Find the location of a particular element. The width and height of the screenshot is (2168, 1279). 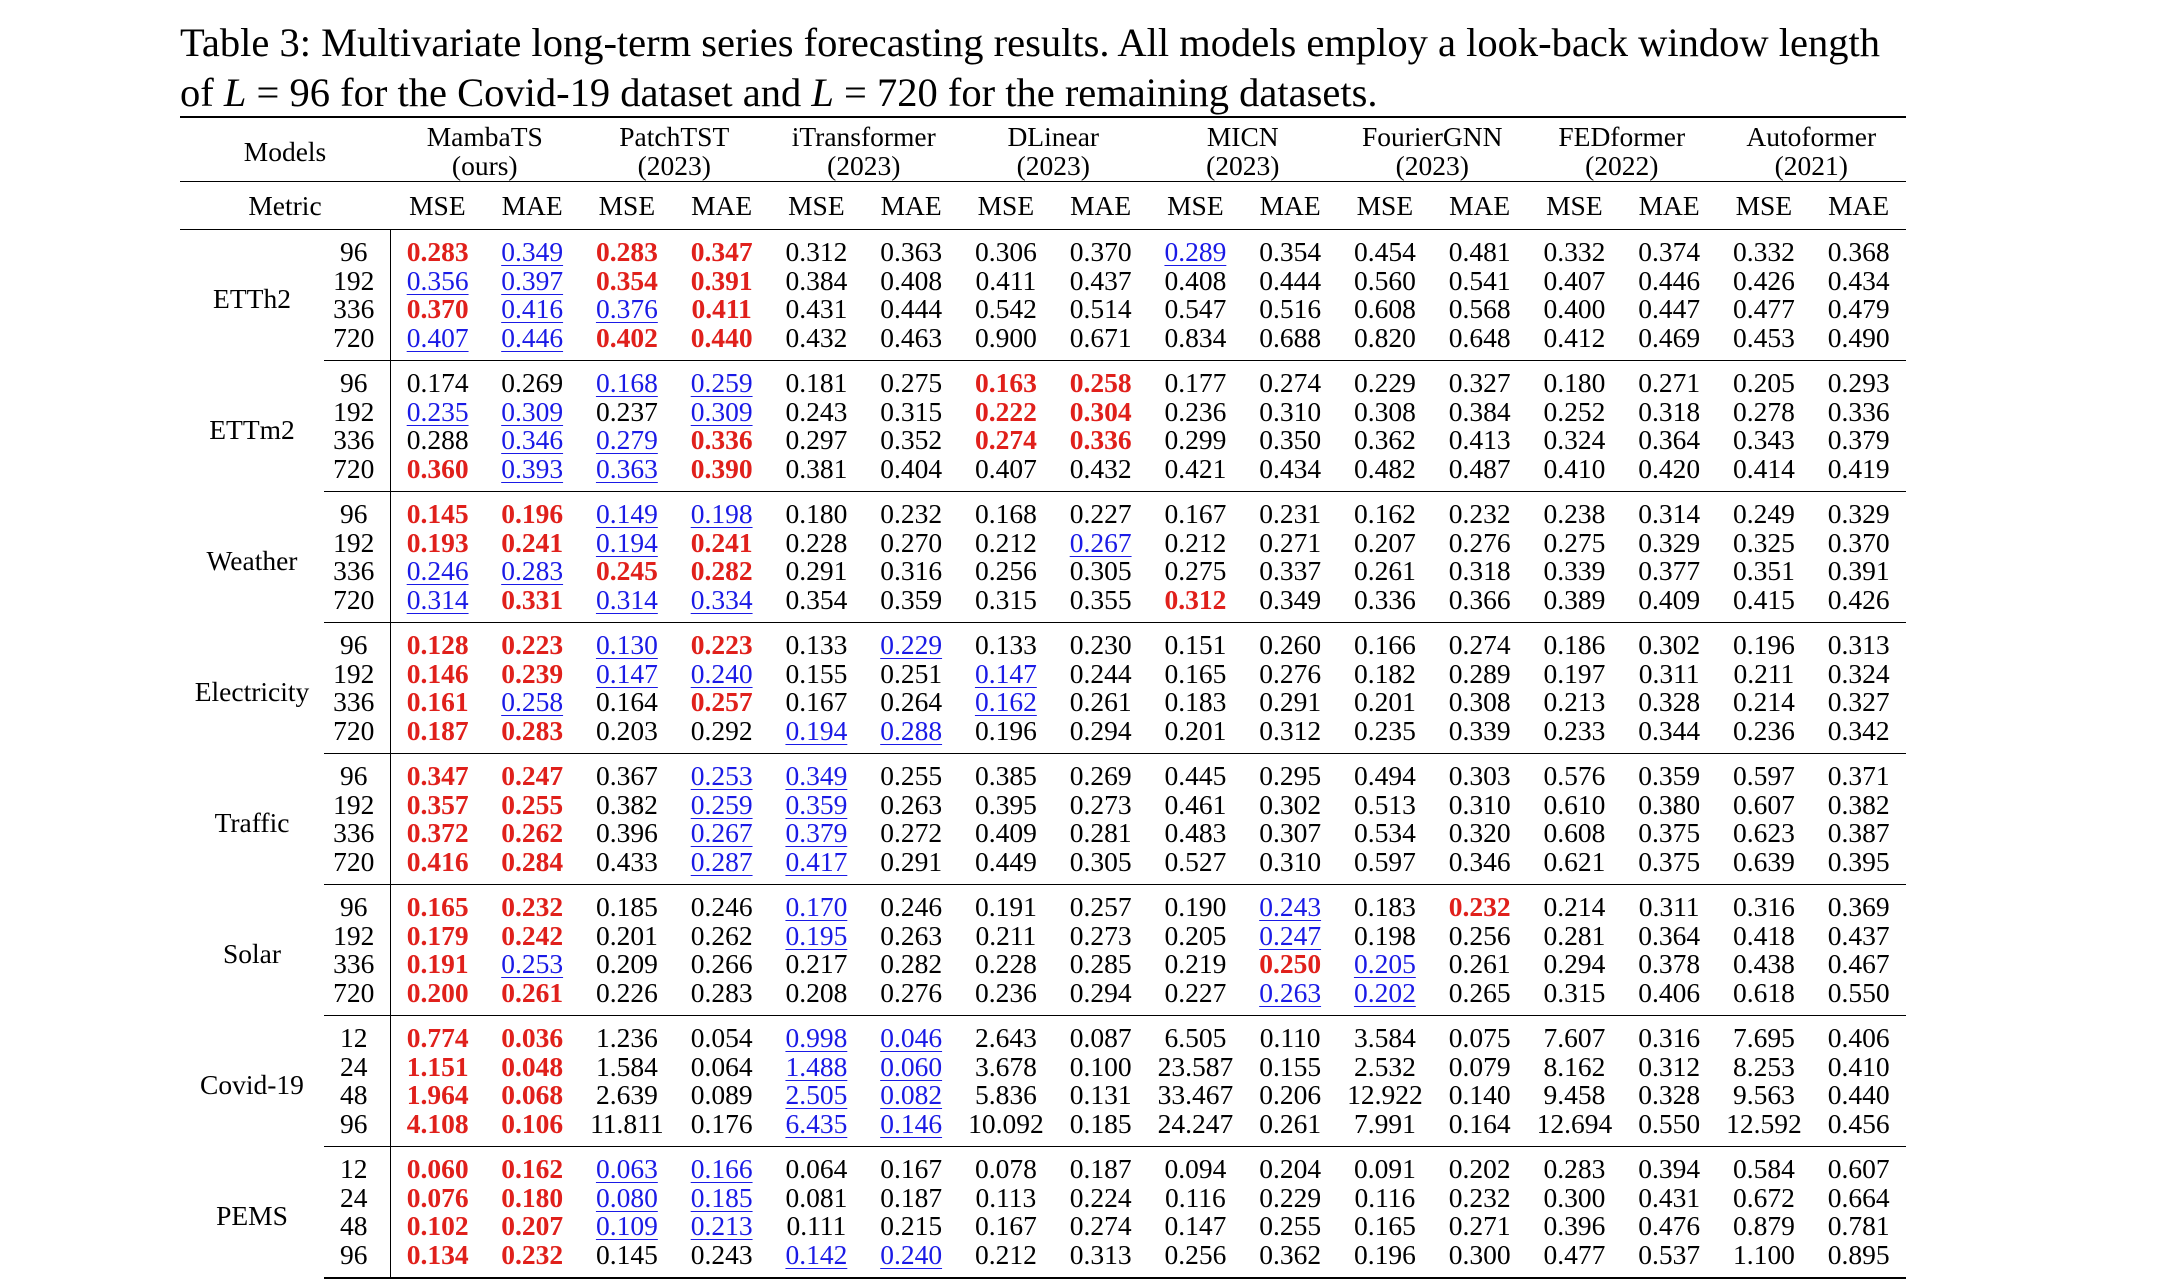

best-value: 0.241 is located at coordinates (532, 542).